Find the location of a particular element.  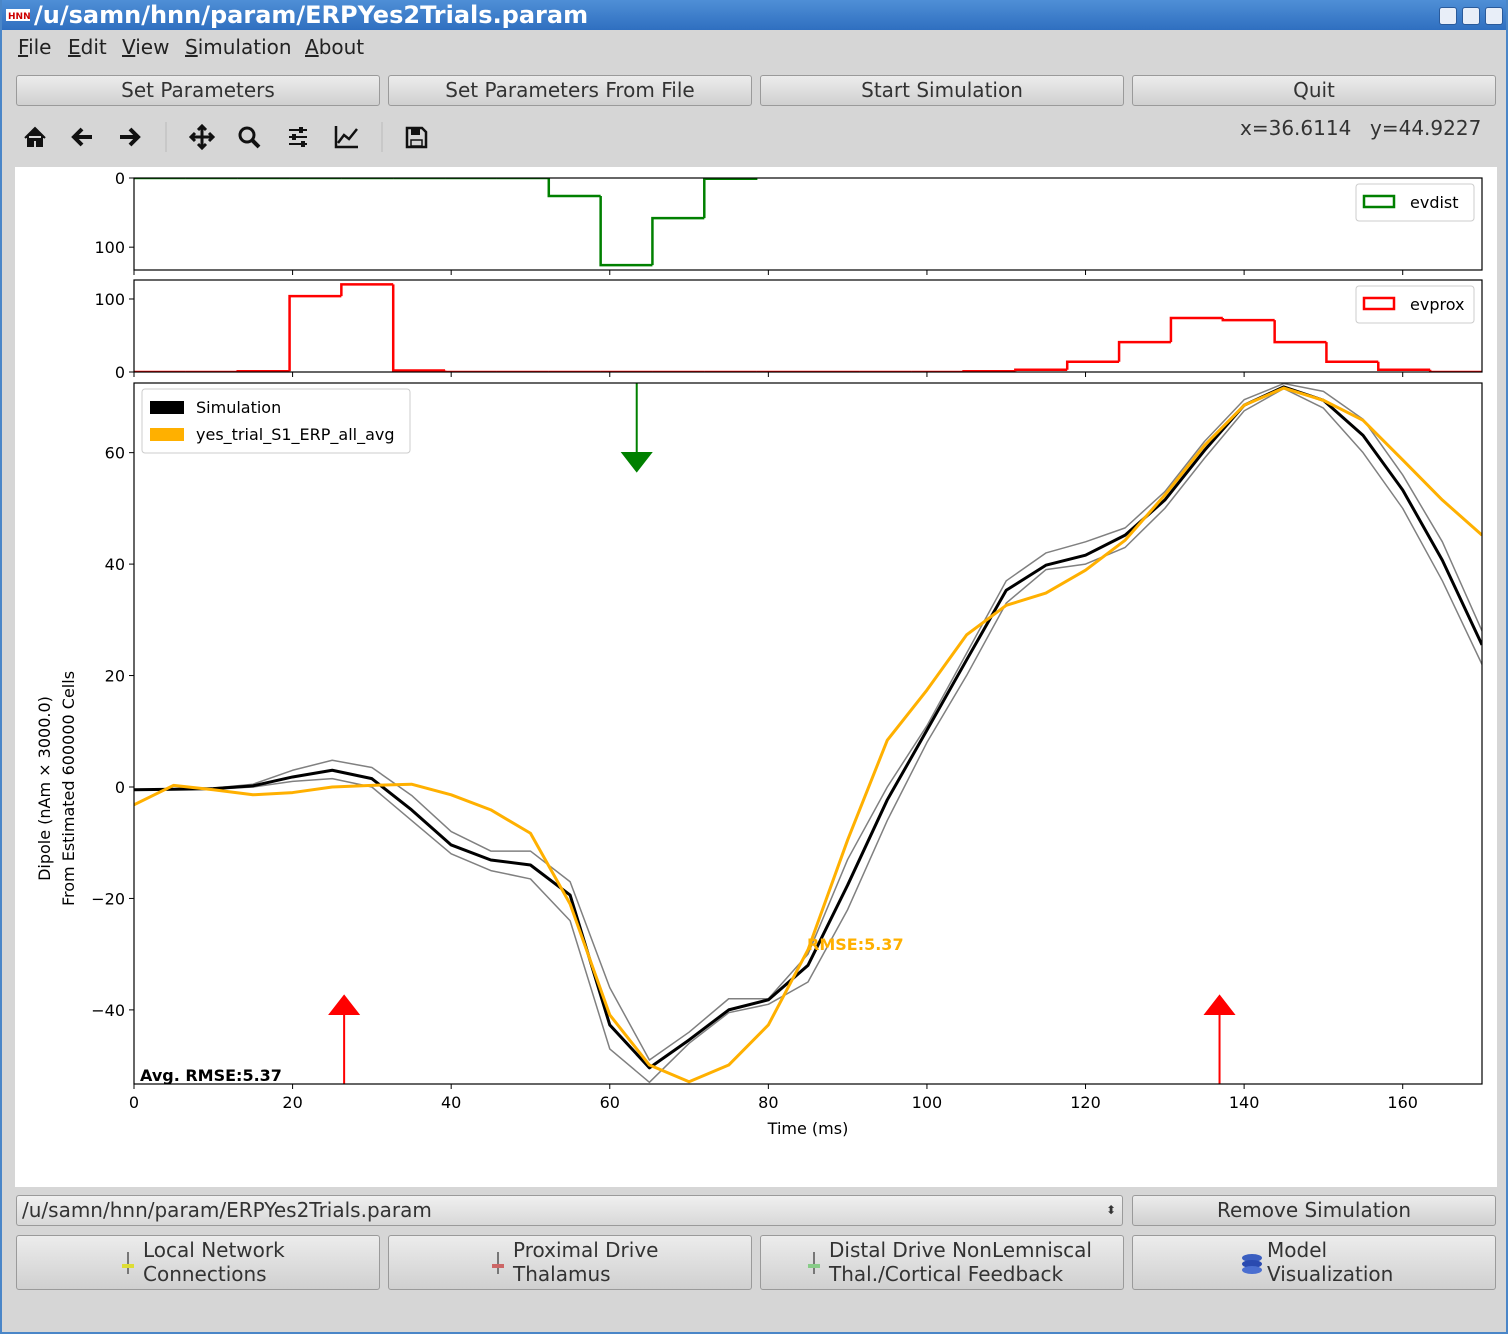

x-tick-label: 20 is located at coordinates (292, 1102).